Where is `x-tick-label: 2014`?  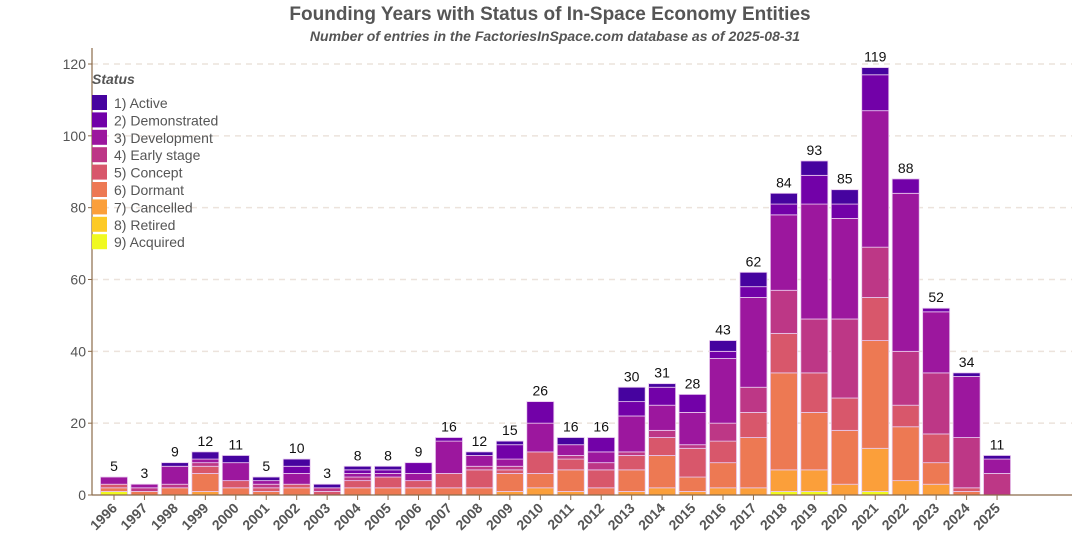
x-tick-label: 2014 is located at coordinates (651, 516).